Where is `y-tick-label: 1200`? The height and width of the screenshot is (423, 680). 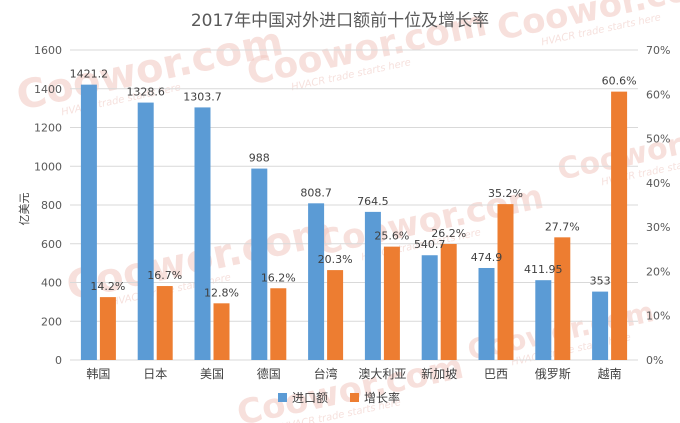 y-tick-label: 1200 is located at coordinates (48, 128).